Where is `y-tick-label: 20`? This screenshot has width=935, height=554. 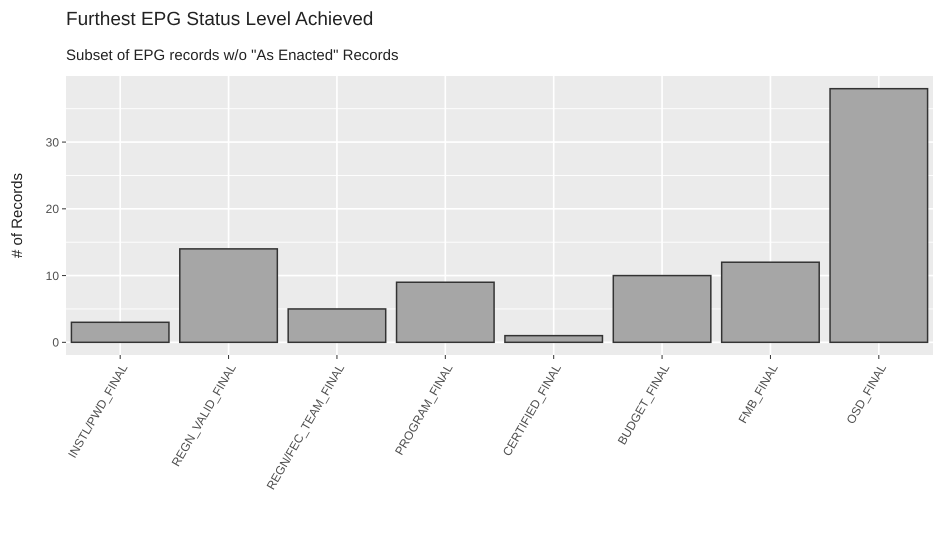
y-tick-label: 20 is located at coordinates (53, 209).